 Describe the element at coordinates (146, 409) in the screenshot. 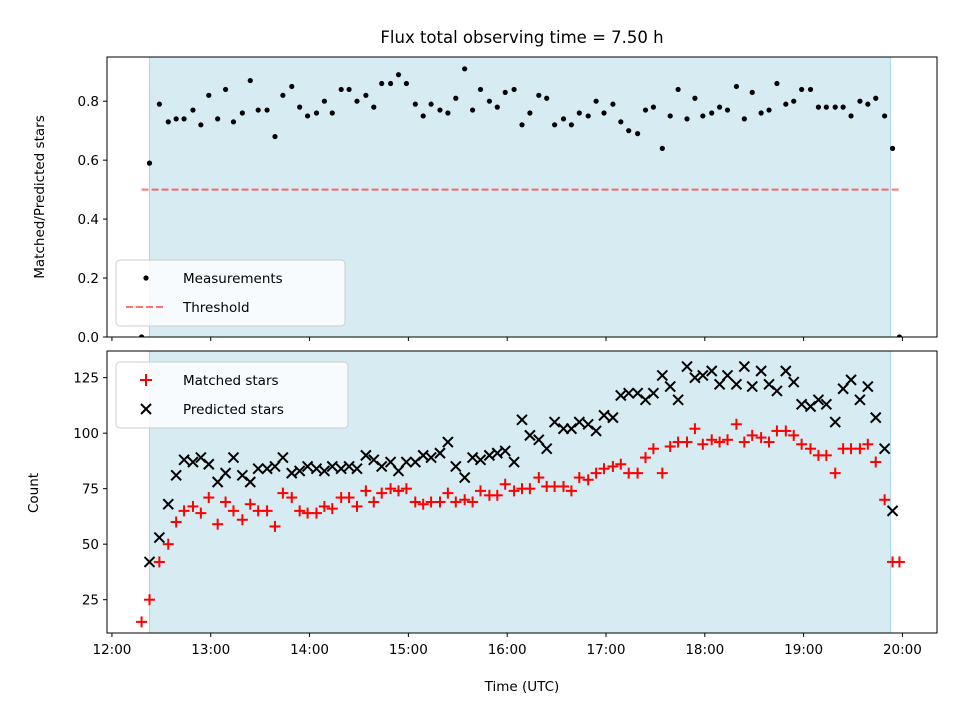

I see `legend-predicted-marker` at that location.